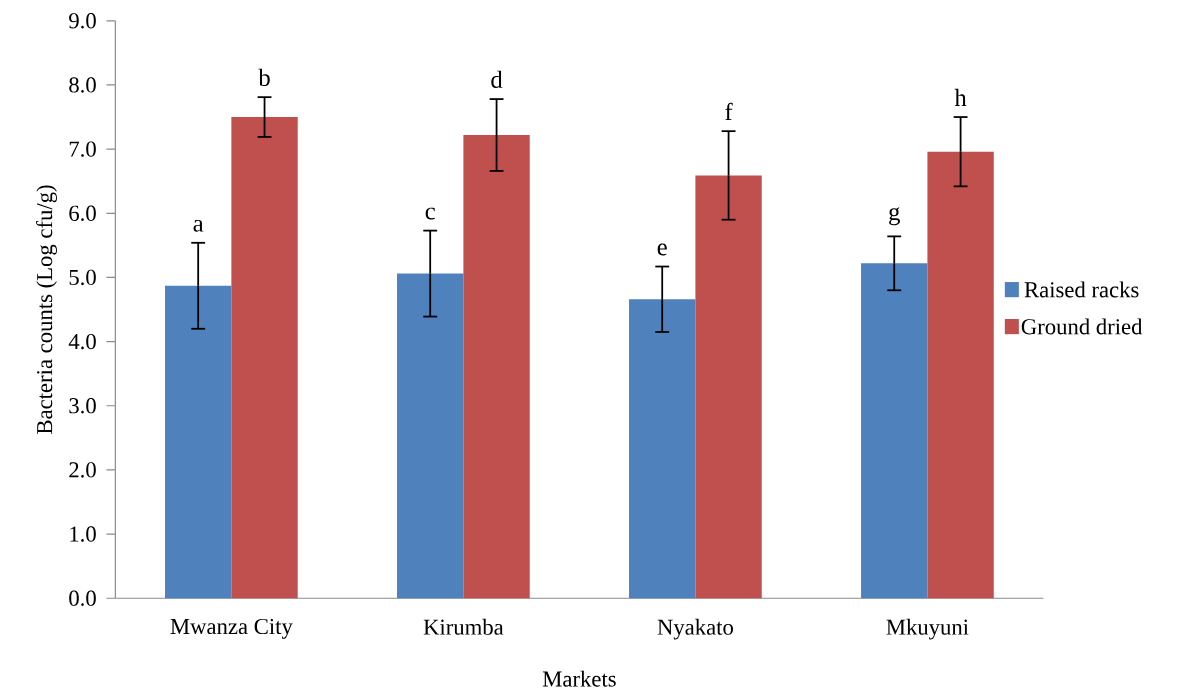 The image size is (1192, 694). I want to click on x-tick-label: Kirumba, so click(463, 626).